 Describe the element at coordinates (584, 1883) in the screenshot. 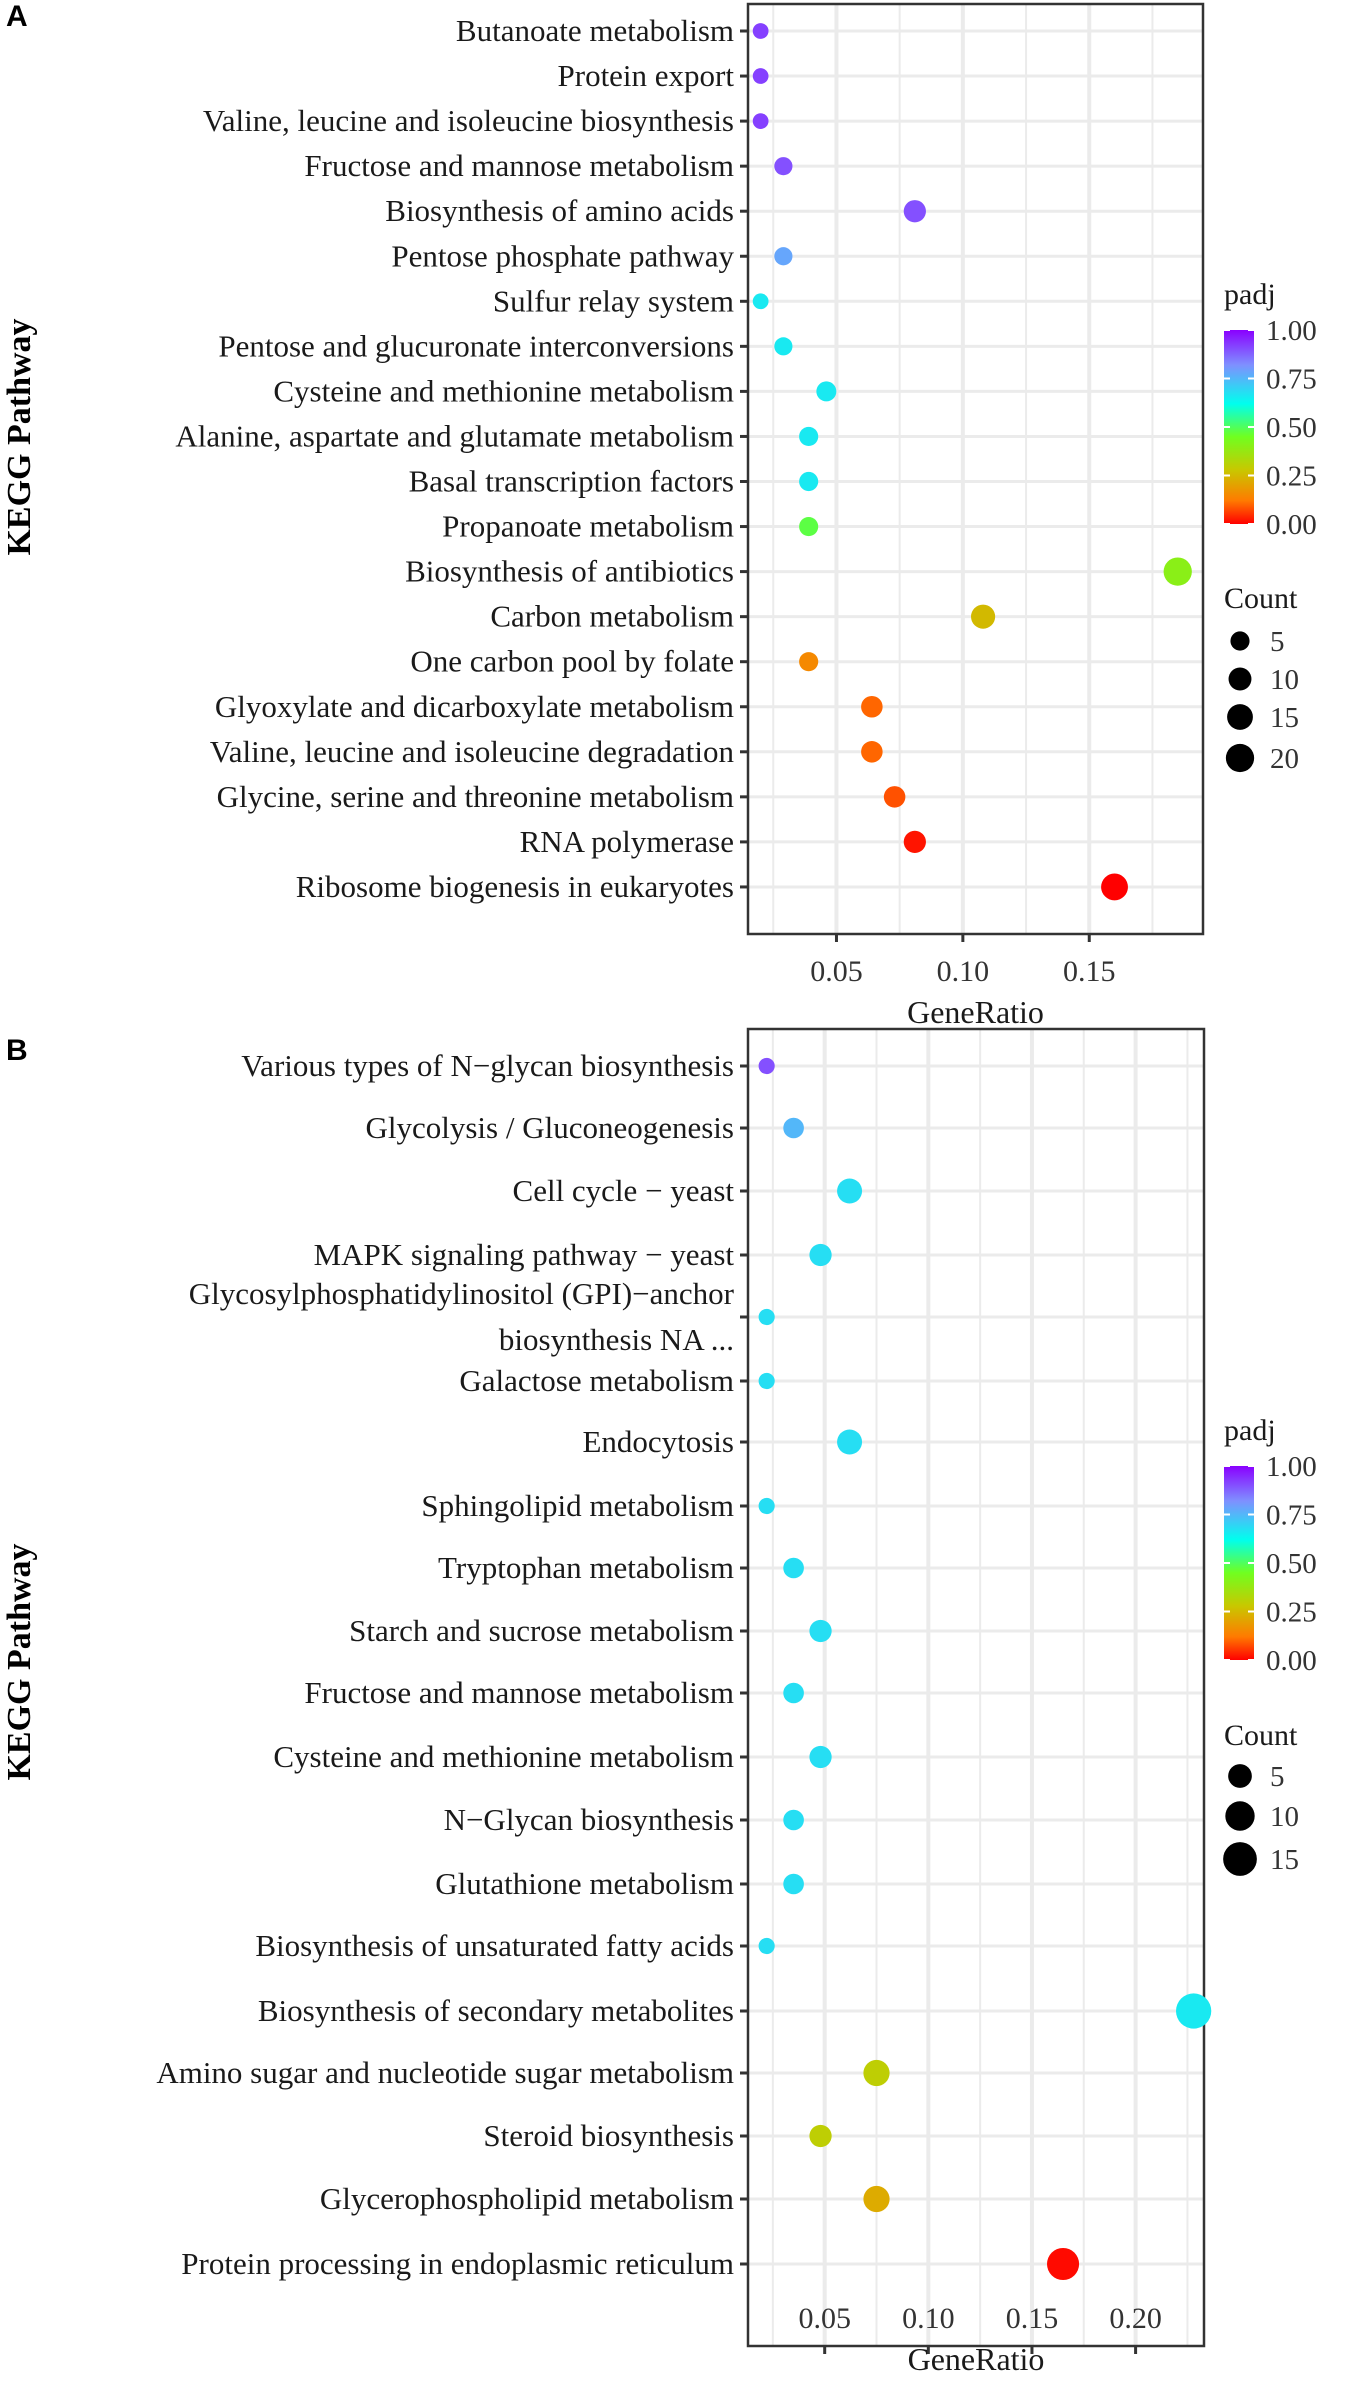

I see `pathway-label: Glutathione metabolism` at that location.